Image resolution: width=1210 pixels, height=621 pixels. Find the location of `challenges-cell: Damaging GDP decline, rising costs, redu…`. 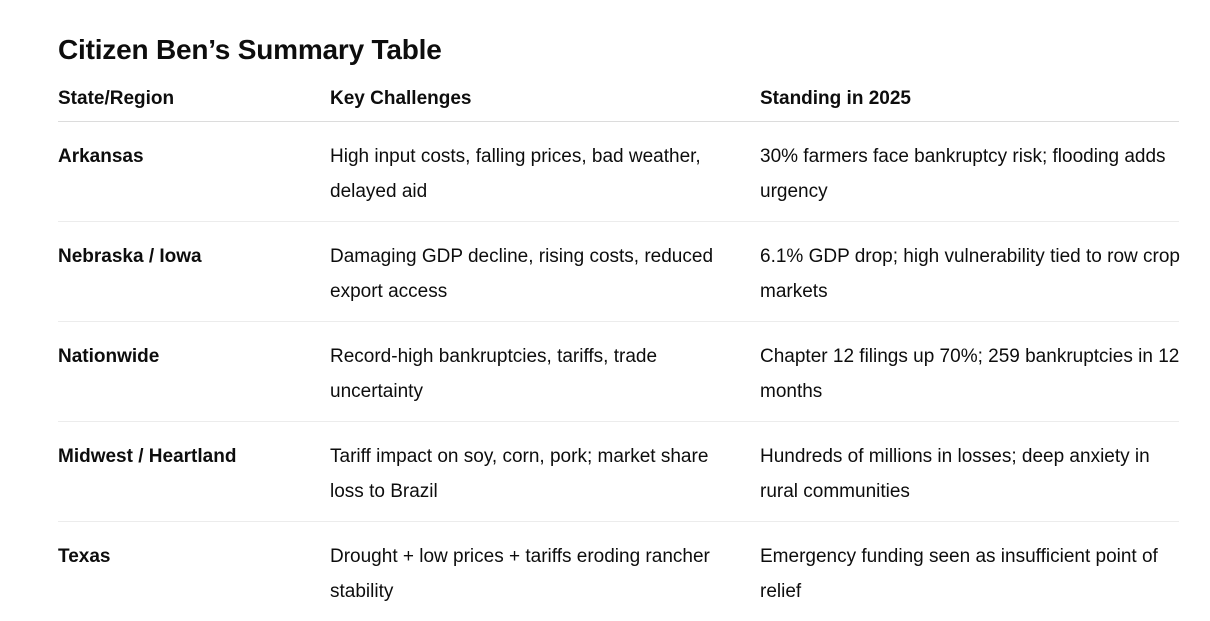

challenges-cell: Damaging GDP decline, rising costs, redu… is located at coordinates (522, 274).